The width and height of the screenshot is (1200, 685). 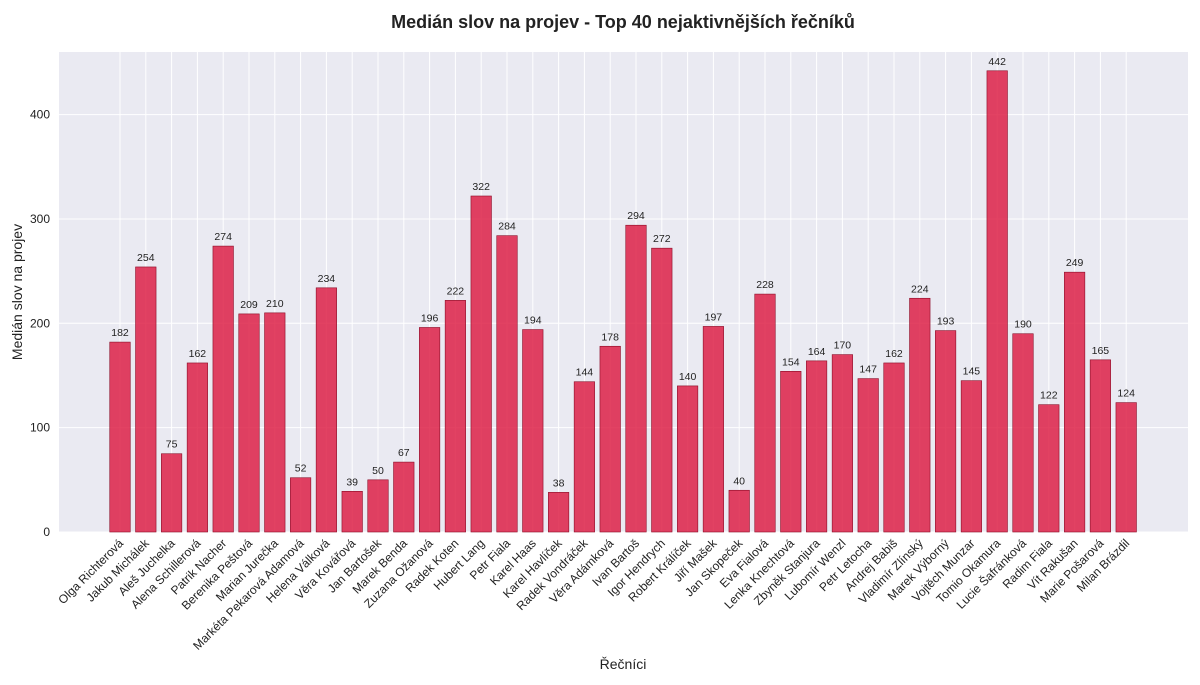 I want to click on bar-value-label: 67, so click(x=404, y=453).